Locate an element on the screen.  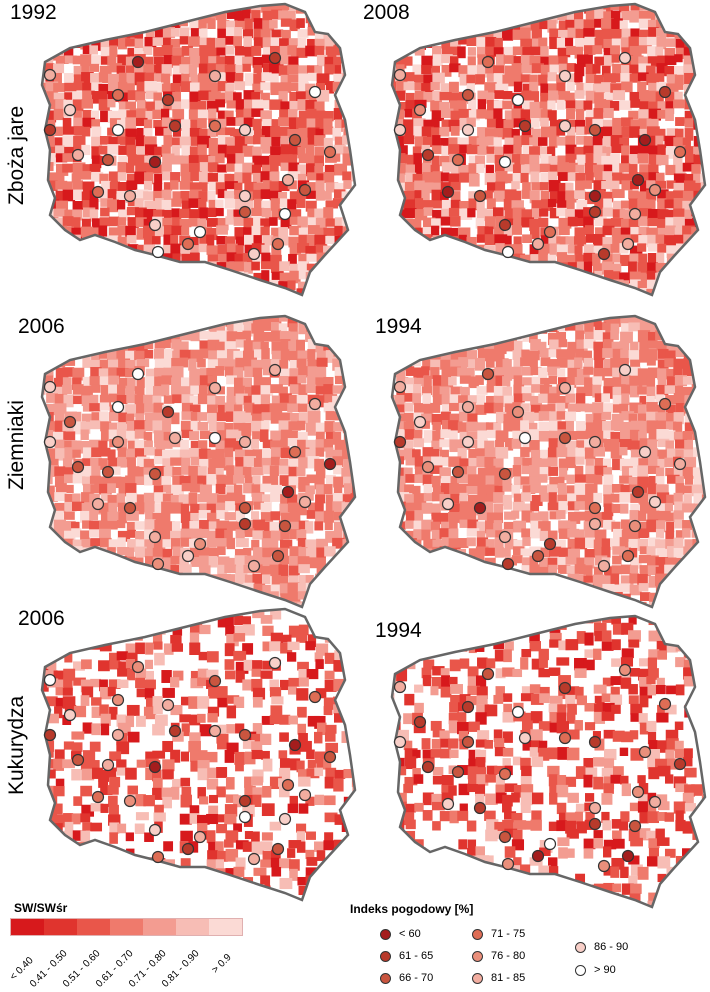
index-legend-item: 76 - 80 is located at coordinates (498, 956).